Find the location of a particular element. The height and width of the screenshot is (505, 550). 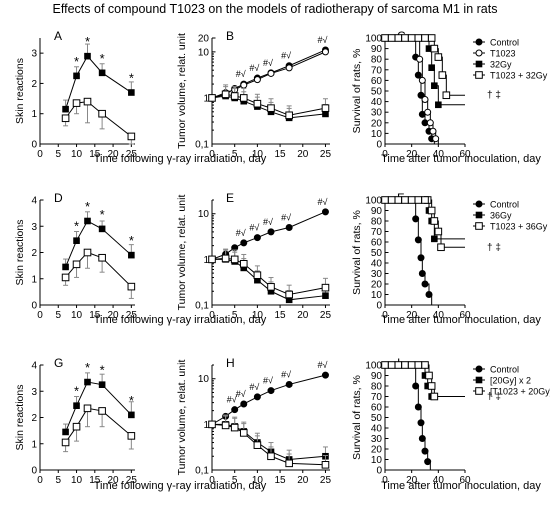

y-axis-label: Skin reactions is located at coordinates (20, 253).